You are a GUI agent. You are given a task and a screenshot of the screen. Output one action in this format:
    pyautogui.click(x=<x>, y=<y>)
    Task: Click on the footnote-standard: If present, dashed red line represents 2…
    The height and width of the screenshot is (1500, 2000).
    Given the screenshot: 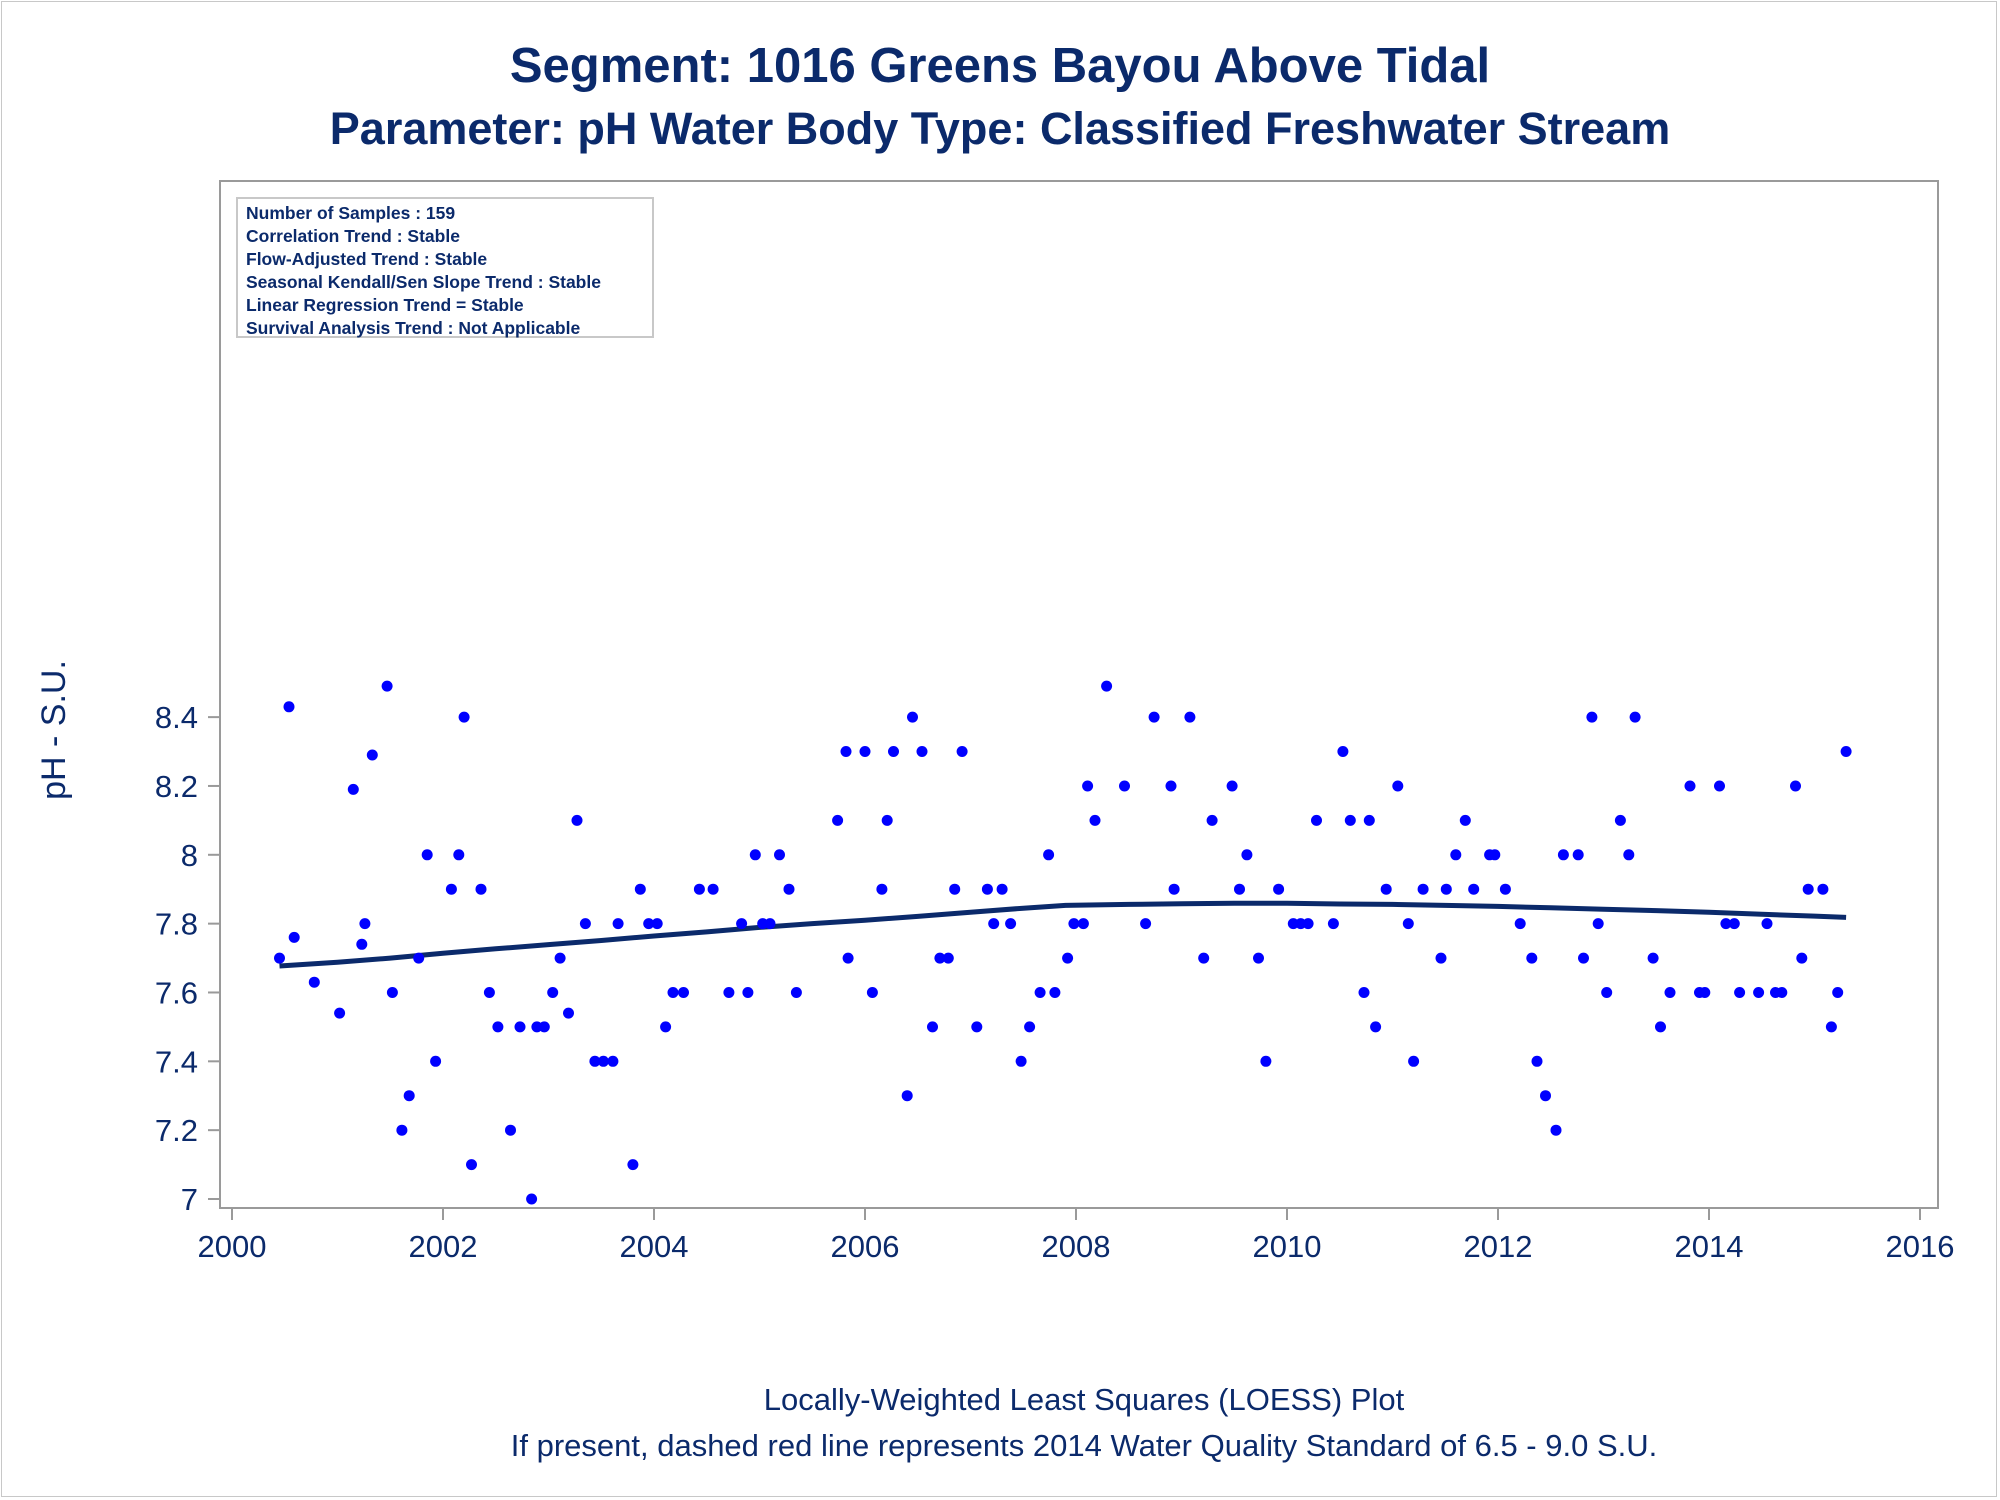 What is the action you would take?
    pyautogui.click(x=1084, y=1445)
    